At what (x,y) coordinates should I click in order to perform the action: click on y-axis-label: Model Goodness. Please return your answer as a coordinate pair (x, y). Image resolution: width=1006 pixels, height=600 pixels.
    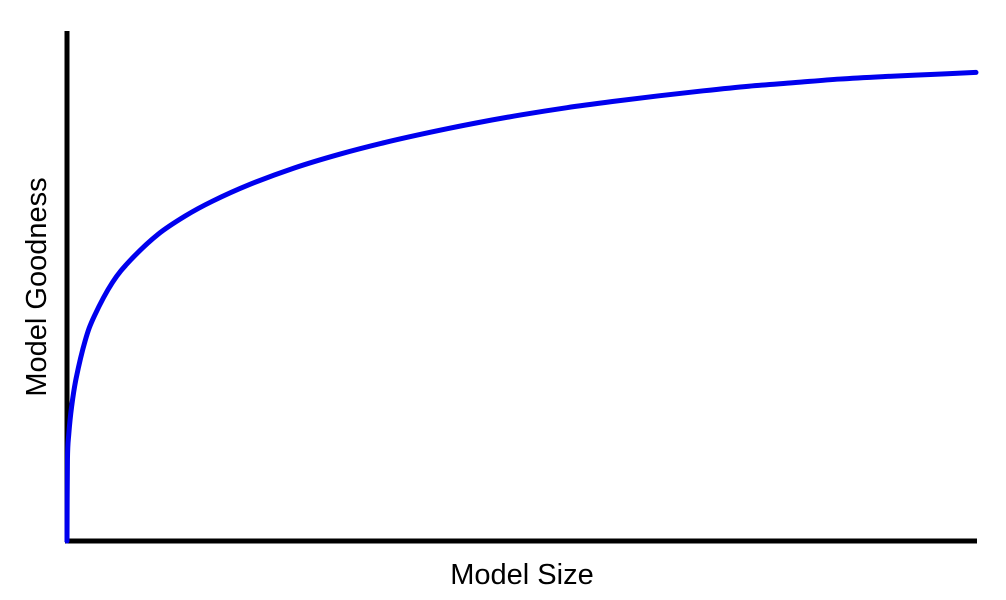
    Looking at the image, I should click on (37, 286).